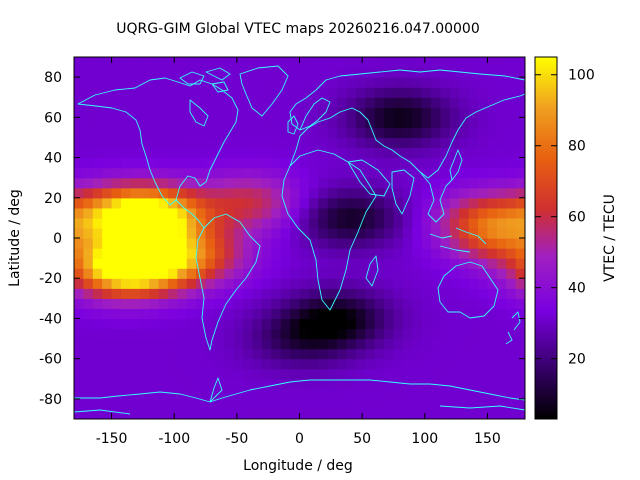  Describe the element at coordinates (15, 238) in the screenshot. I see `y-axis-label: Latitude / deg` at that location.